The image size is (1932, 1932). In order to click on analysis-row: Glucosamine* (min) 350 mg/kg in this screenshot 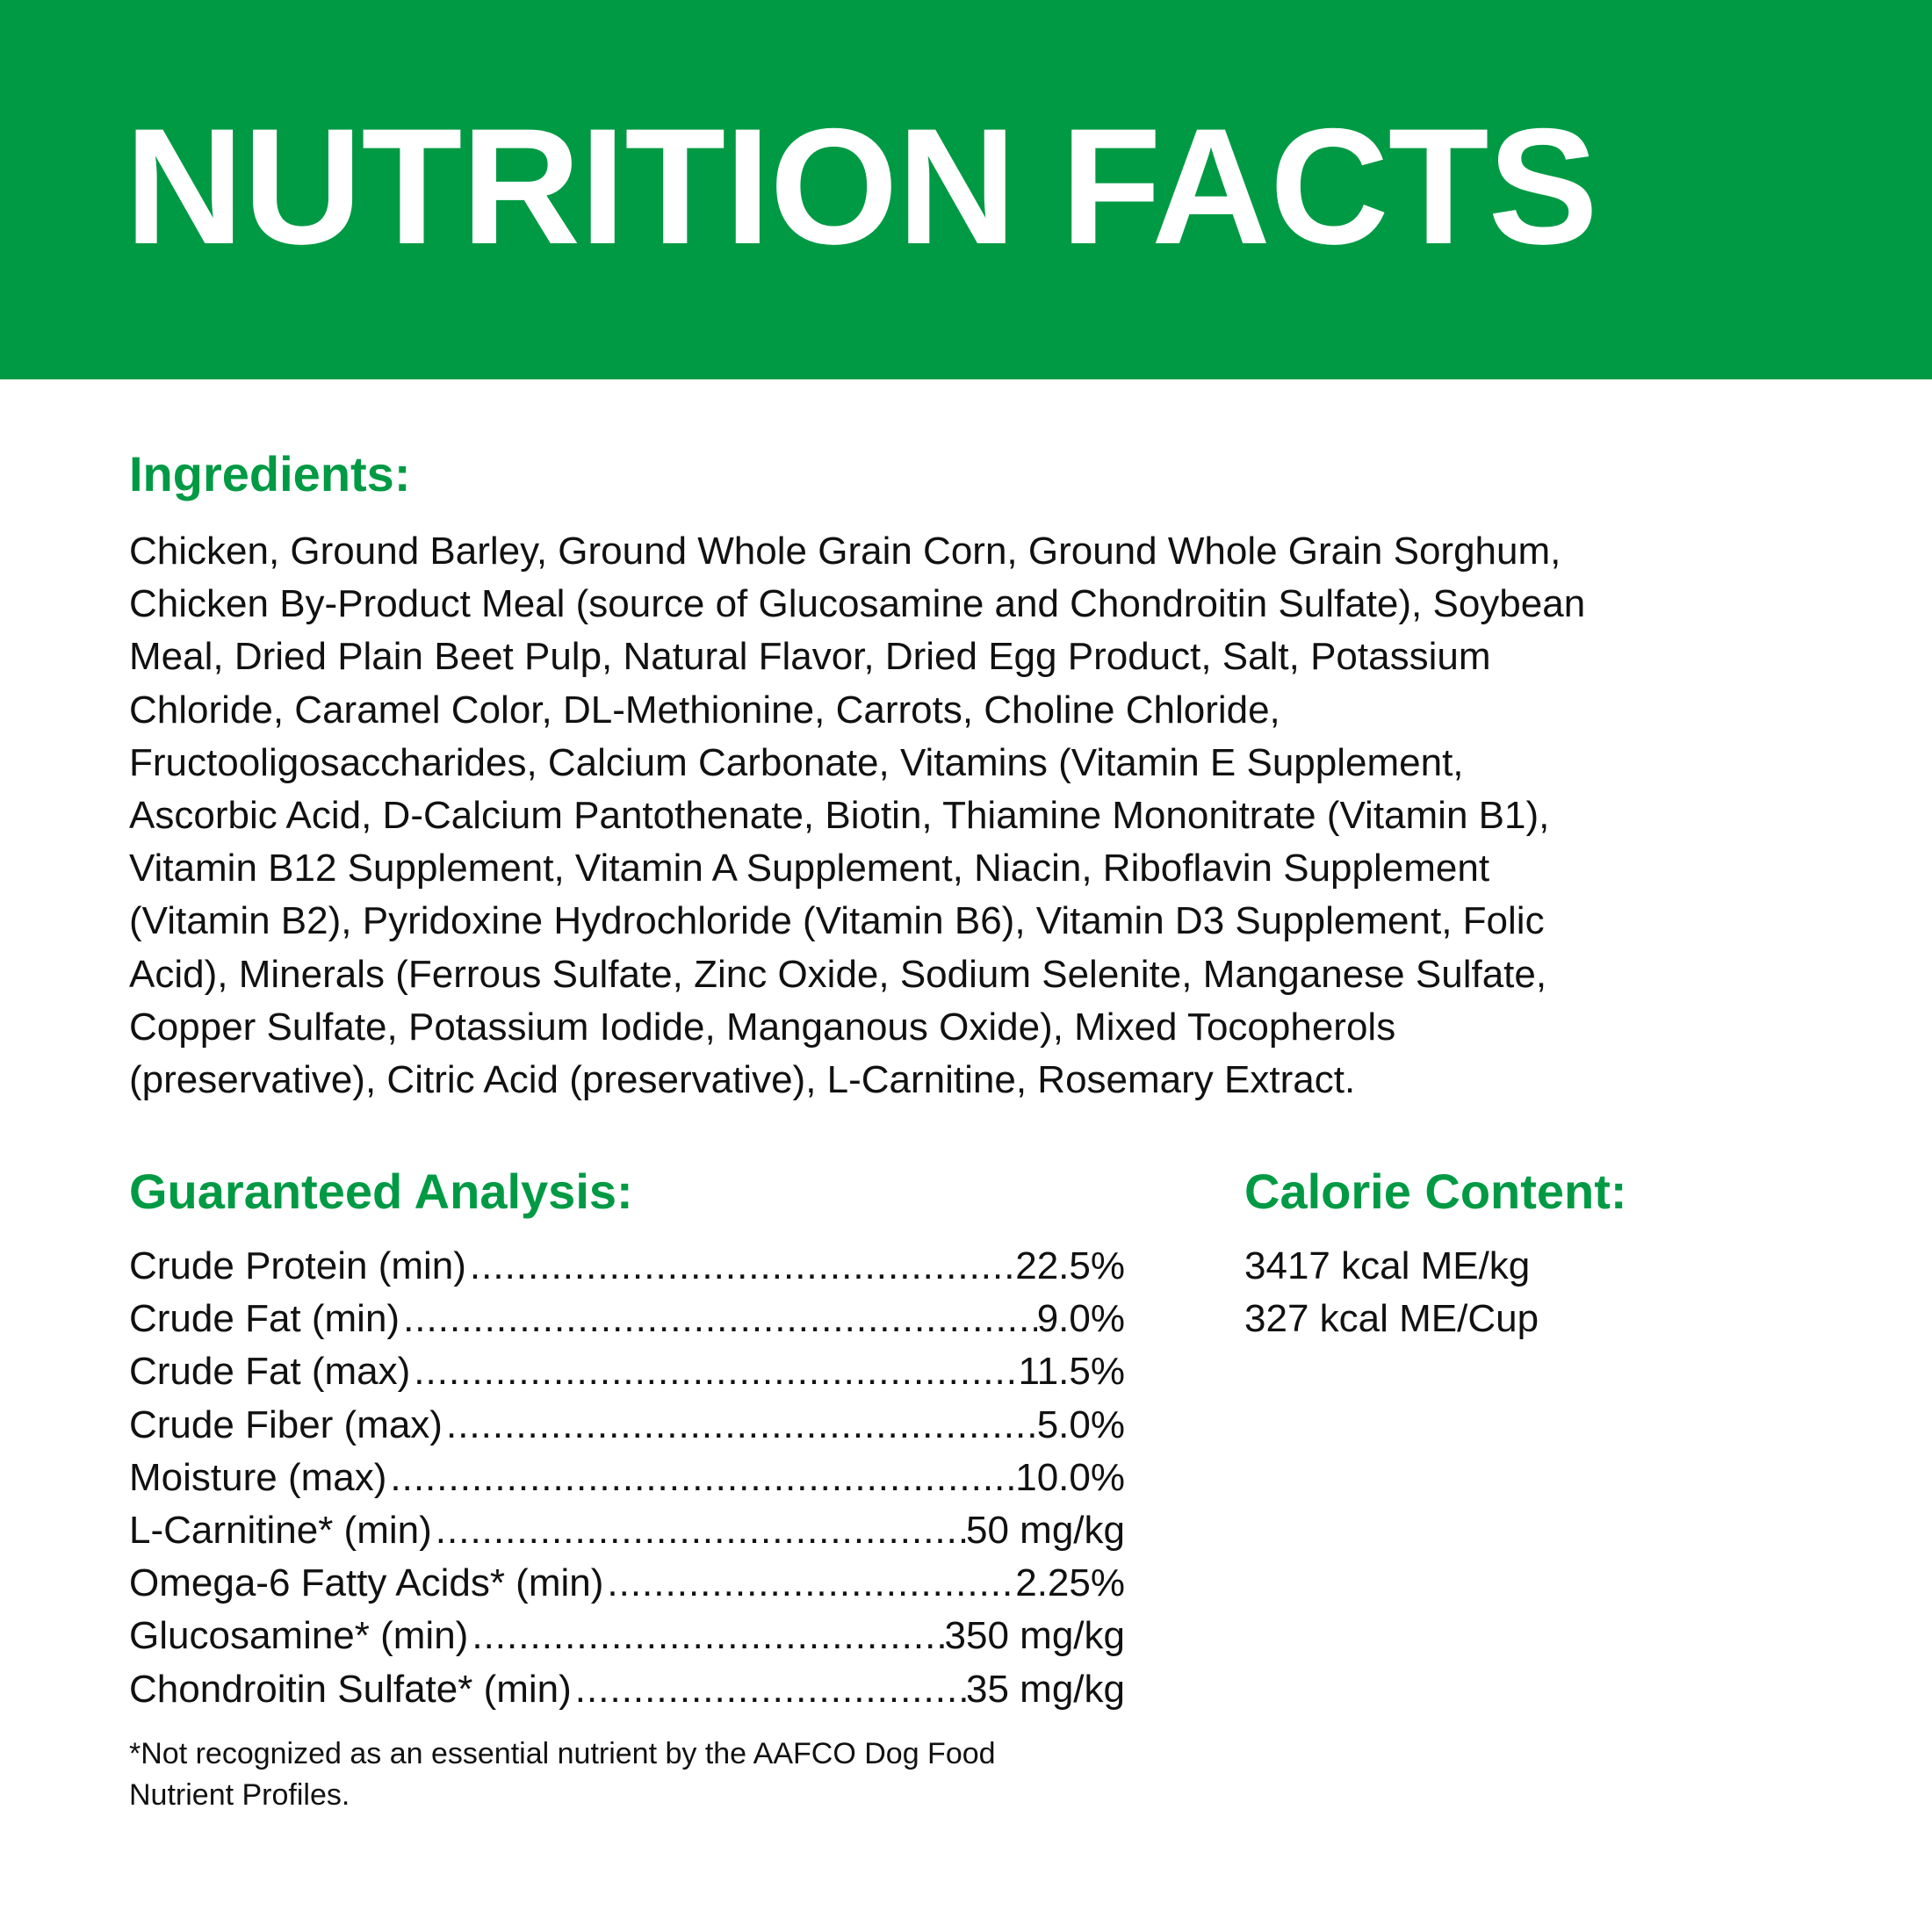, I will do `click(627, 1636)`.